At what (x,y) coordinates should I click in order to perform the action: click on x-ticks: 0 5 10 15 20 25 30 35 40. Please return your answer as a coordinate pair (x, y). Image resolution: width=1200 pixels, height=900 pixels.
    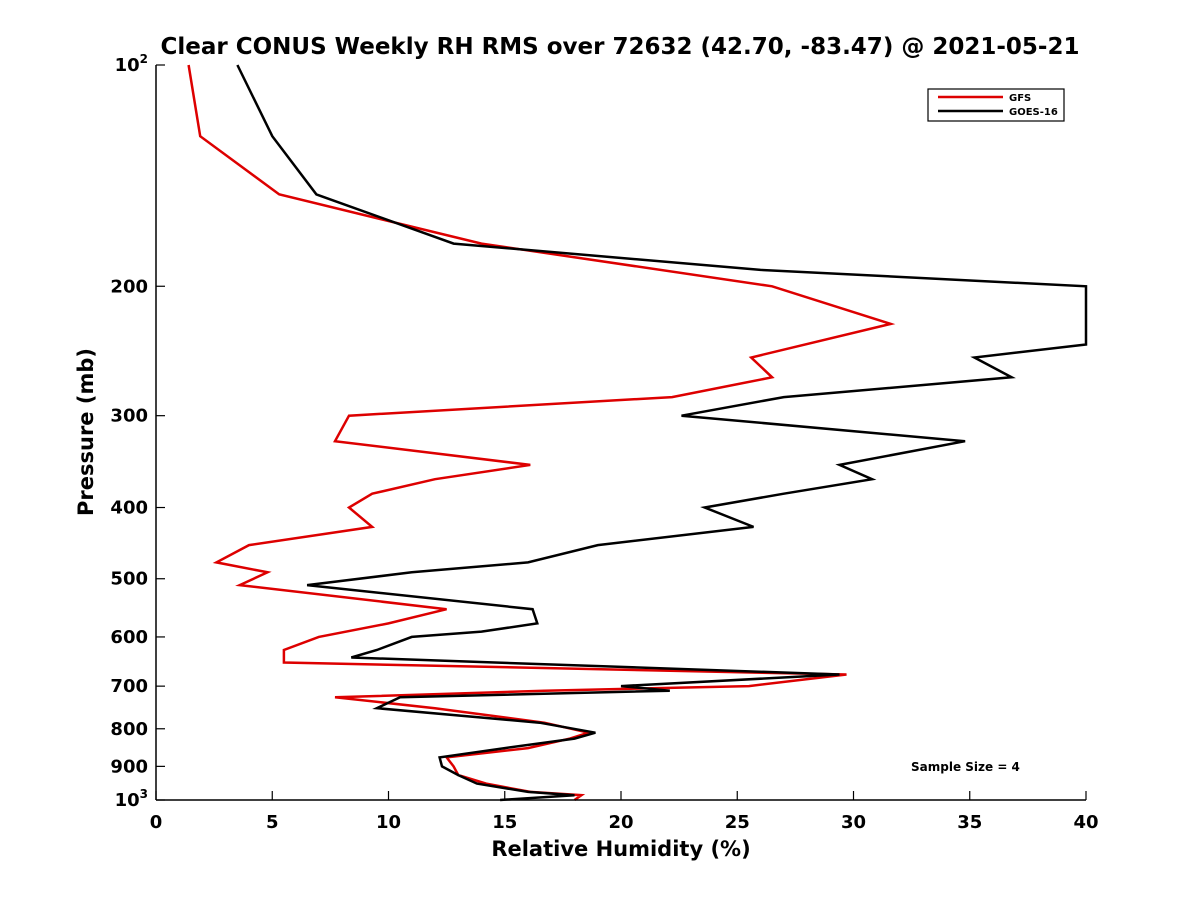
    Looking at the image, I should click on (624, 812).